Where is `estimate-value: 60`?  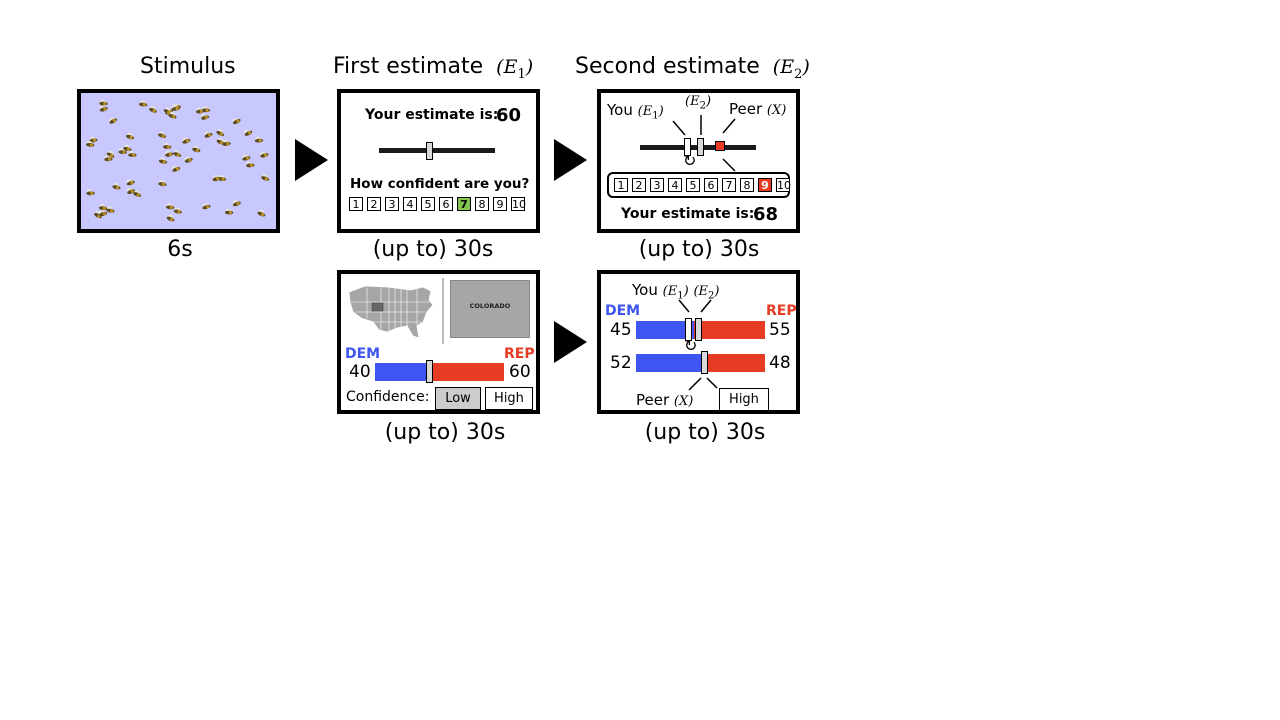
estimate-value: 60 is located at coordinates (509, 115).